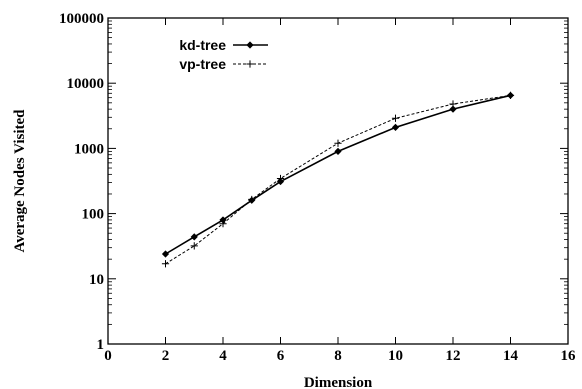 This screenshot has width=582, height=389. What do you see at coordinates (281, 356) in the screenshot?
I see `x-tick-label: 6` at bounding box center [281, 356].